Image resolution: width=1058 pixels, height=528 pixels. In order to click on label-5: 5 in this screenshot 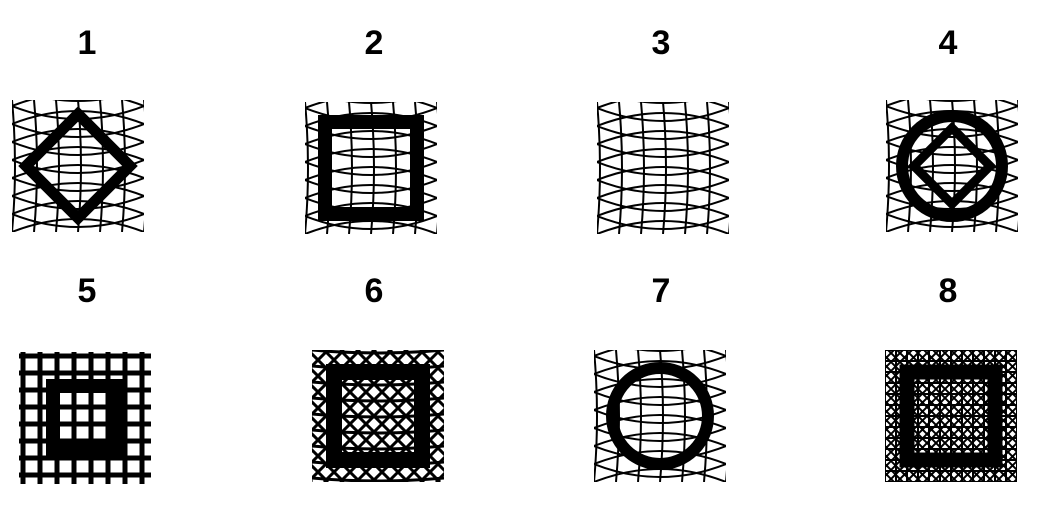, I will do `click(87, 291)`.